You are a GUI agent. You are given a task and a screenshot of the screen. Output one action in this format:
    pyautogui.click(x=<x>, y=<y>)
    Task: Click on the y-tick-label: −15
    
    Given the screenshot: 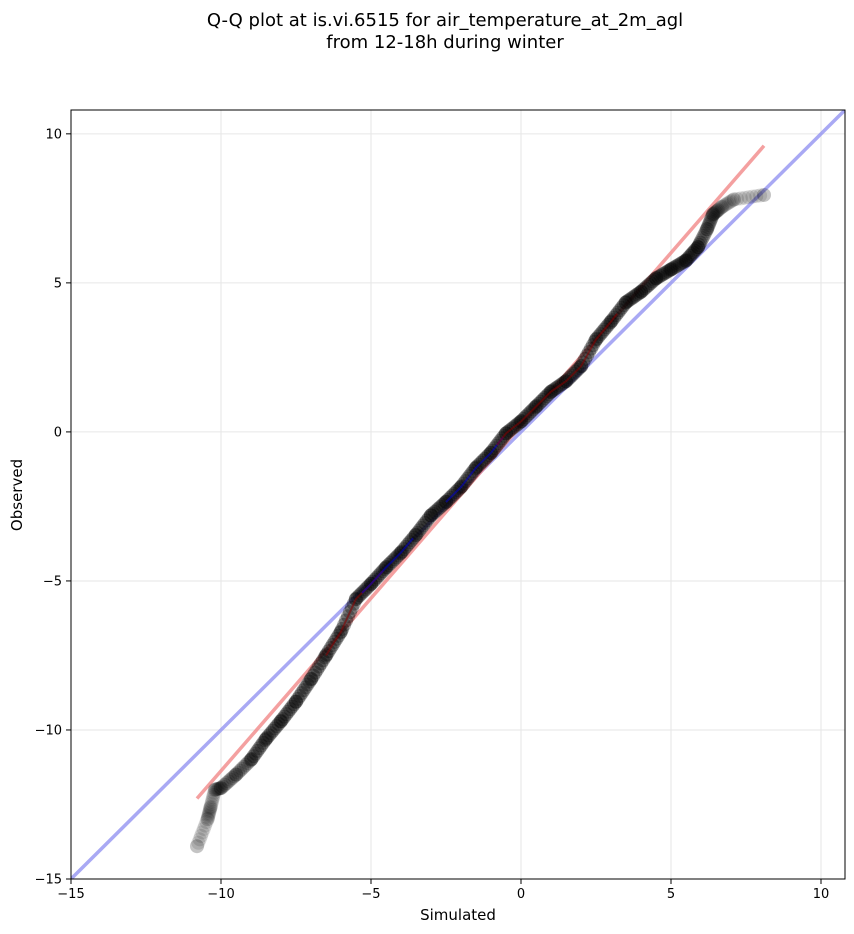 What is the action you would take?
    pyautogui.click(x=48, y=880)
    